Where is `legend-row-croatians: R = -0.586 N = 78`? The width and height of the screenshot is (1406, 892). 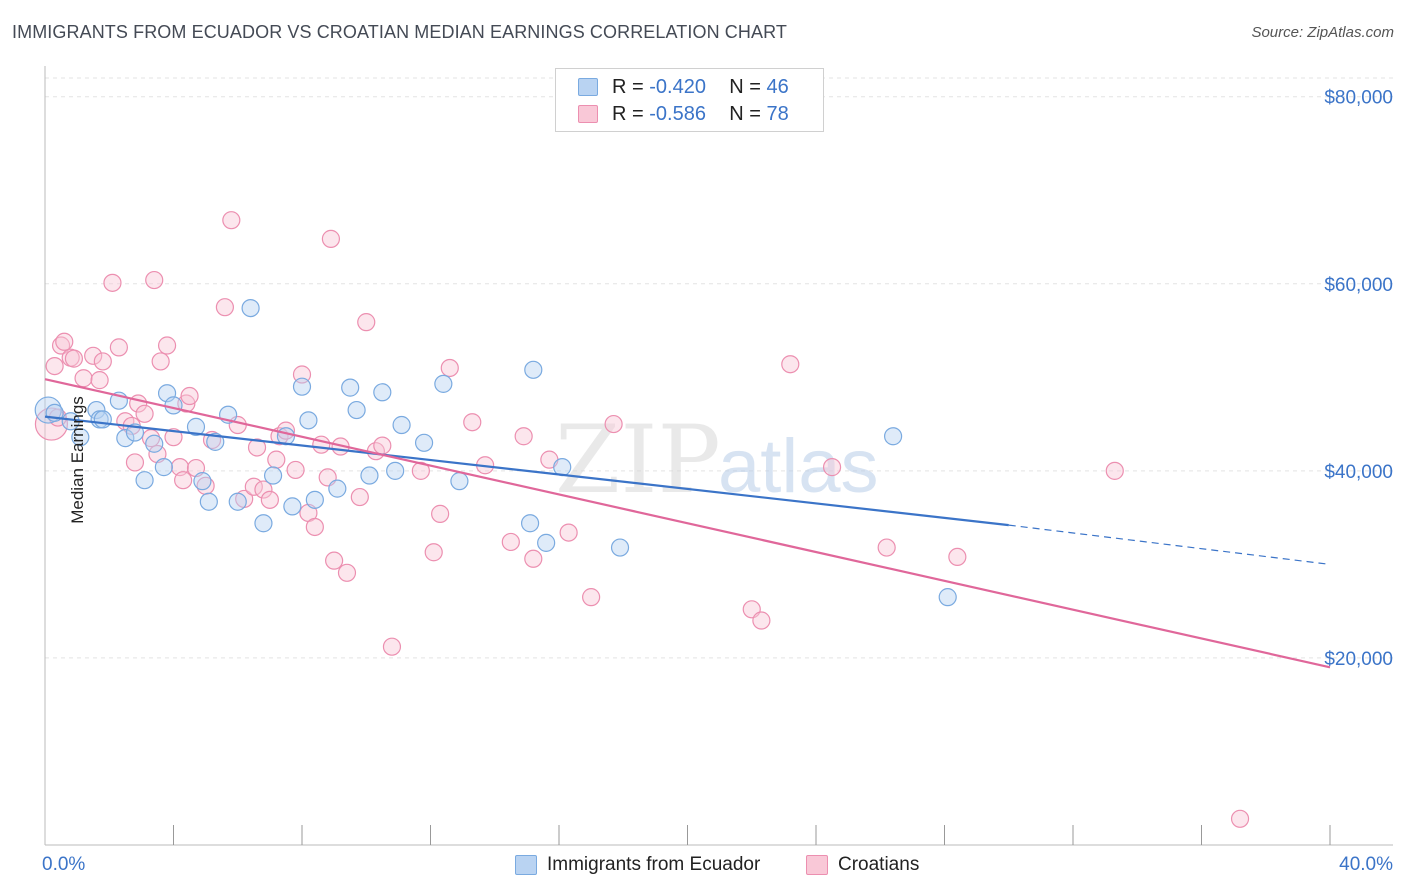 legend-row-croatians: R = -0.586 N = 78 is located at coordinates (683, 114).